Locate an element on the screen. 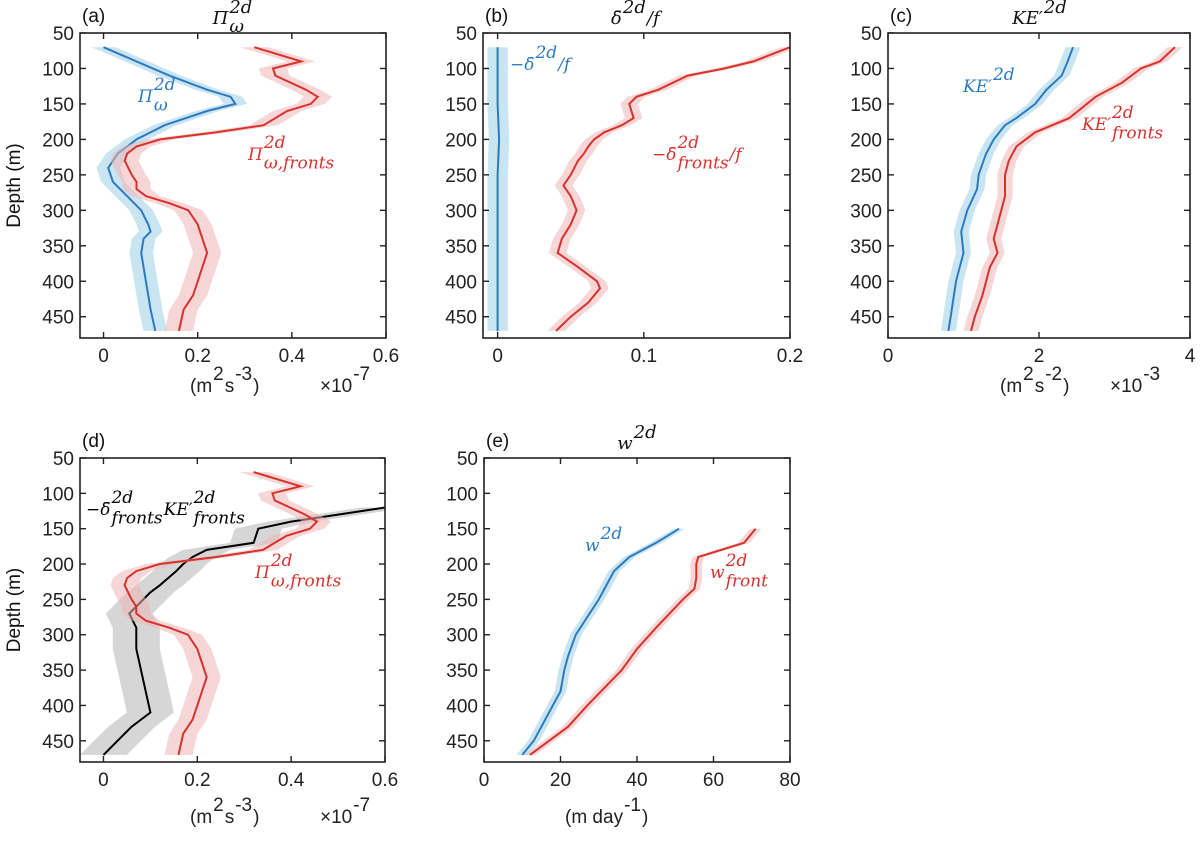 Image resolution: width=1200 pixels, height=843 pixels. panel-e: 0 20 40 60 80 50 100 150 200 250 300 350 400 450 (e) is located at coordinates (623, 611).